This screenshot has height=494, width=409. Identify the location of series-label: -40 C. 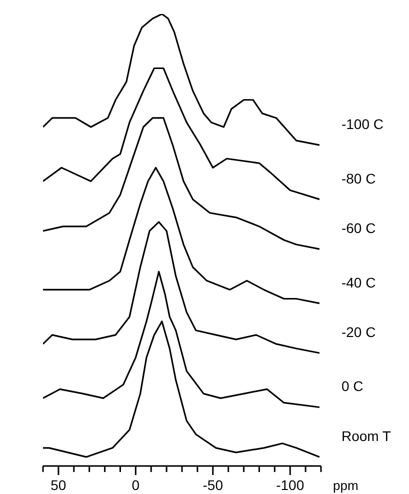
(358, 282).